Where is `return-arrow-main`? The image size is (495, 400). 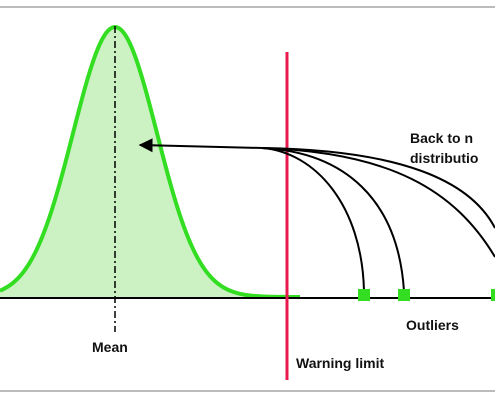 return-arrow-main is located at coordinates (200, 145).